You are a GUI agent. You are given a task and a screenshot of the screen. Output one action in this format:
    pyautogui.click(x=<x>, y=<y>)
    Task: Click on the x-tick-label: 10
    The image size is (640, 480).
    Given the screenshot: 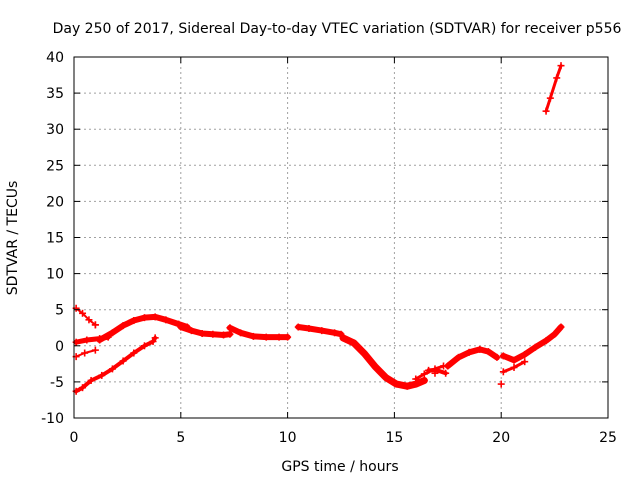 What is the action you would take?
    pyautogui.click(x=288, y=438)
    